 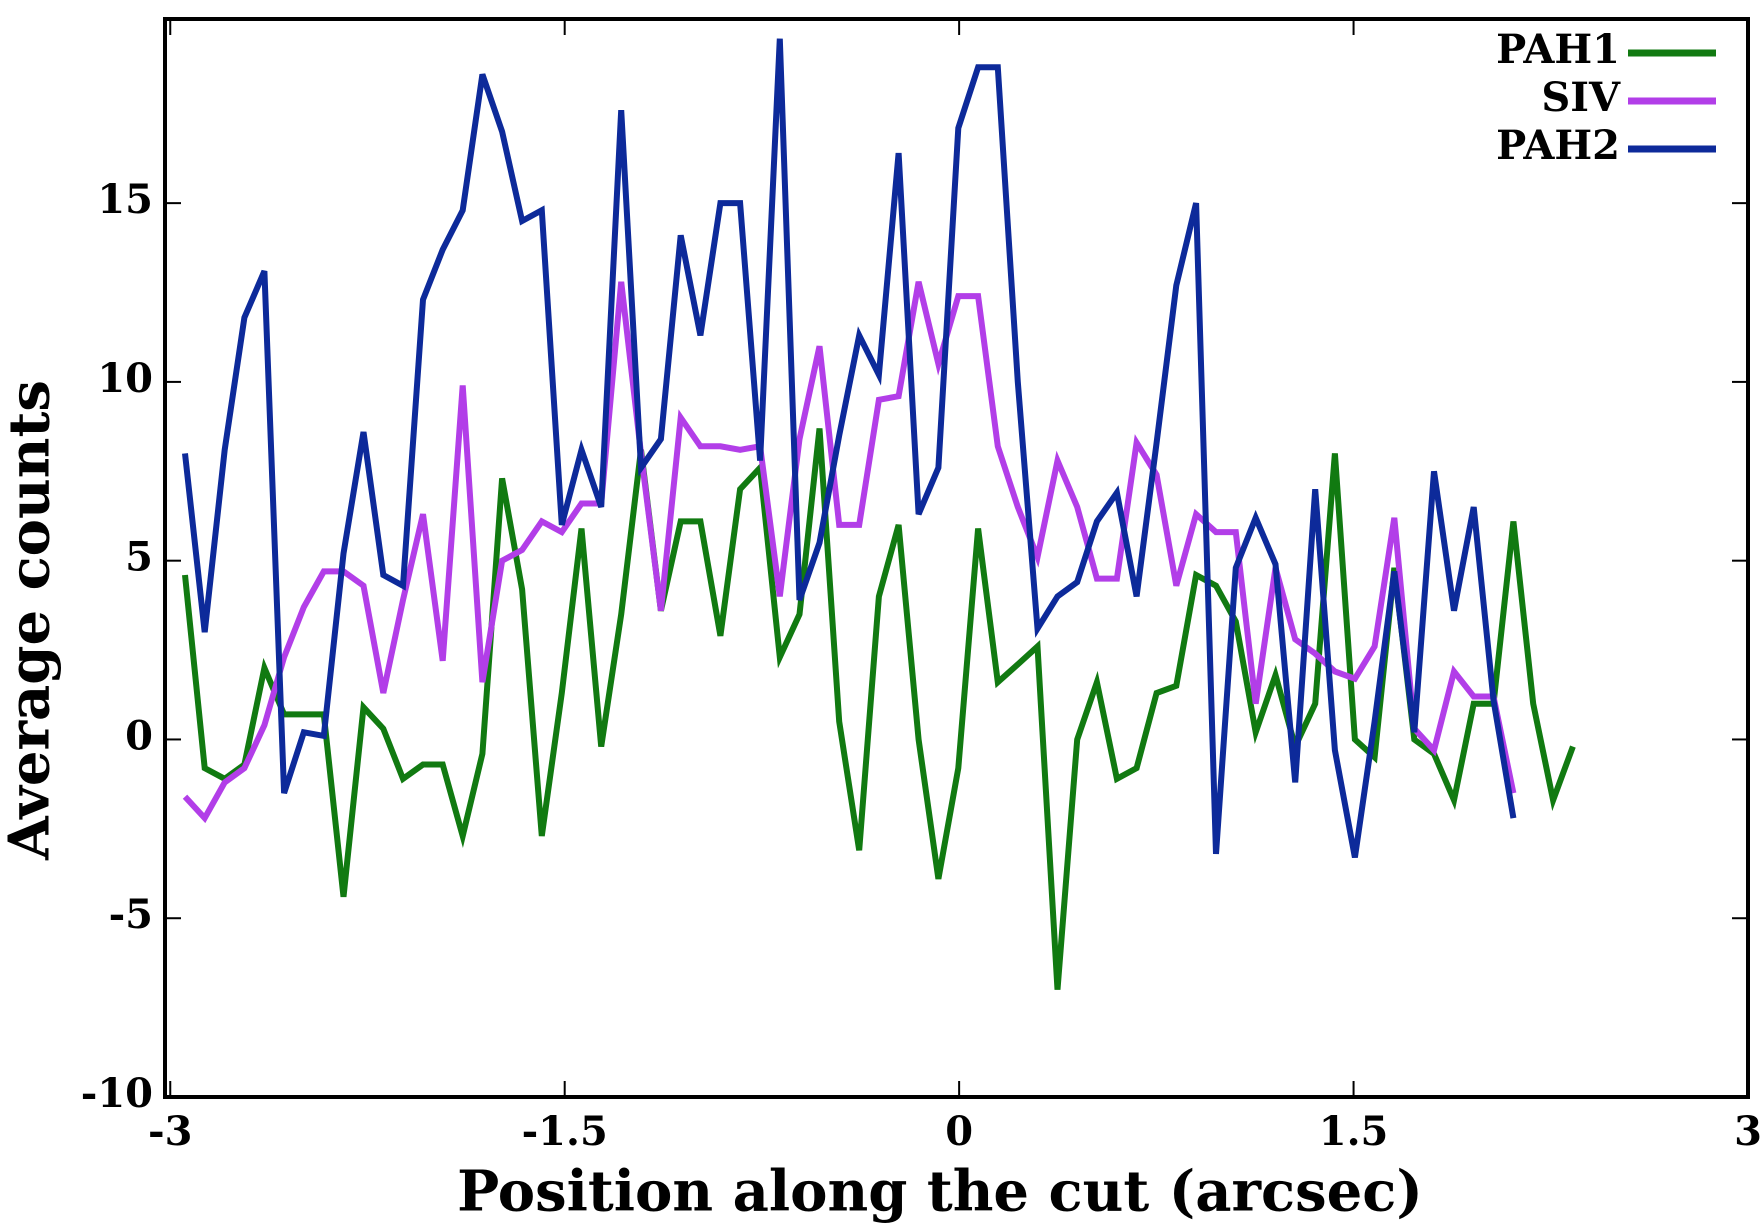 What do you see at coordinates (959, 1131) in the screenshot?
I see `x-tick-label: 0` at bounding box center [959, 1131].